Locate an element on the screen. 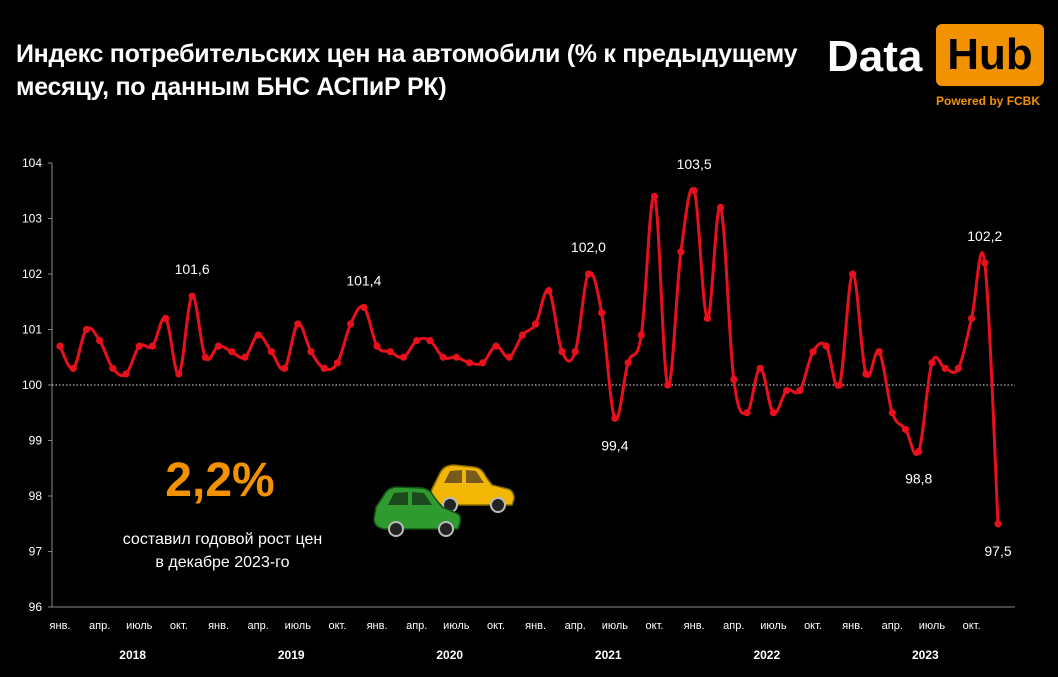  data-label: 102,2 is located at coordinates (984, 236).